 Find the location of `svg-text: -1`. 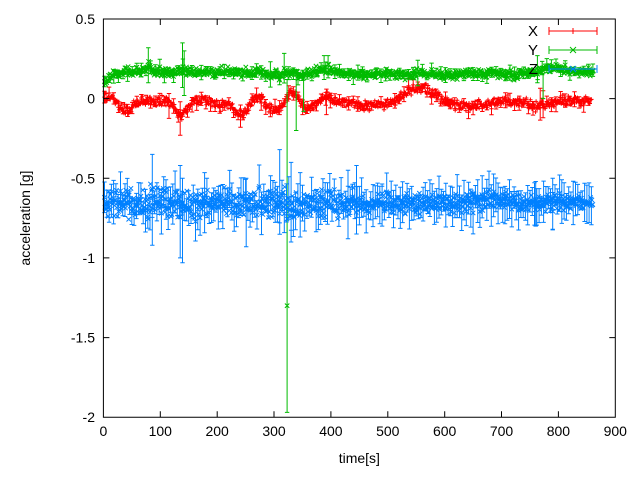

svg-text: -1 is located at coordinates (89, 258).